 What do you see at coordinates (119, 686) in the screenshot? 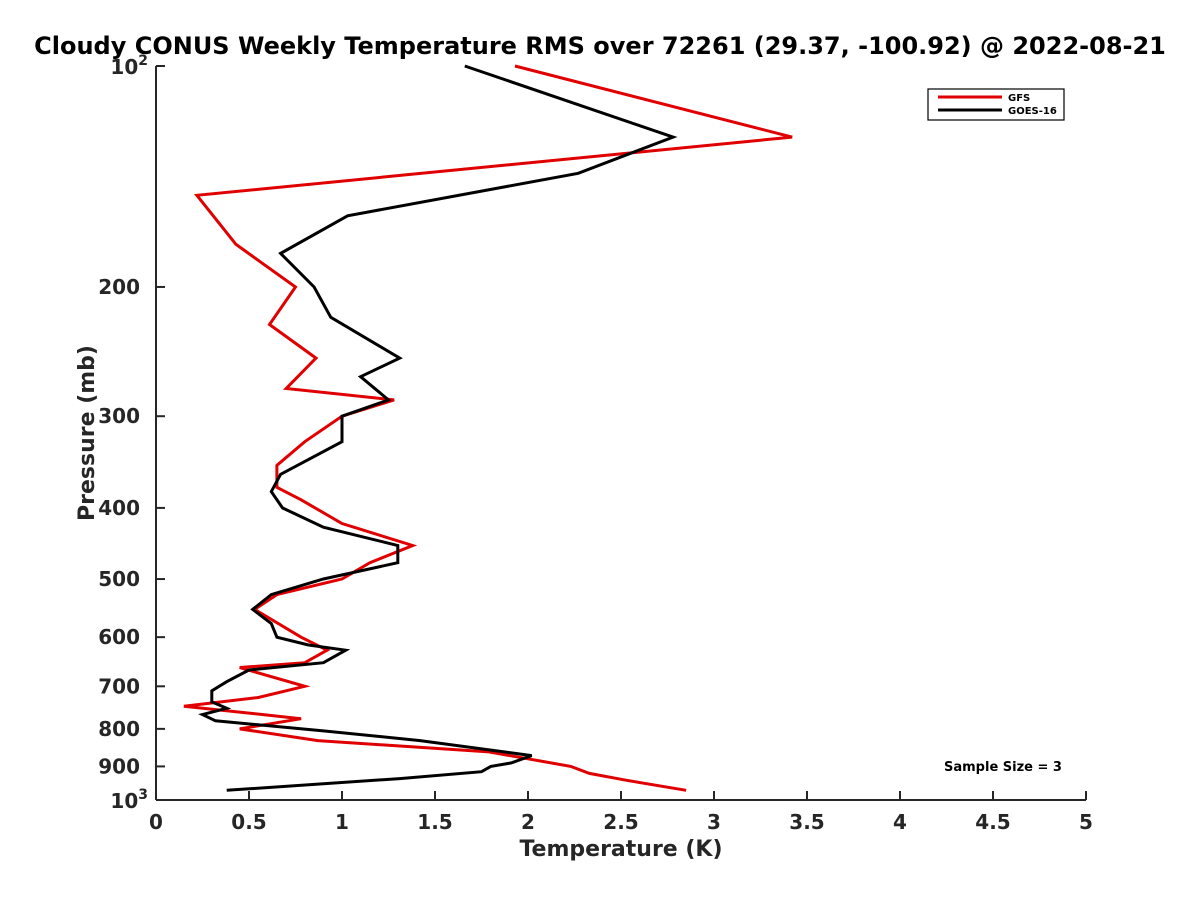
I see `y-tick-label: 700` at bounding box center [119, 686].